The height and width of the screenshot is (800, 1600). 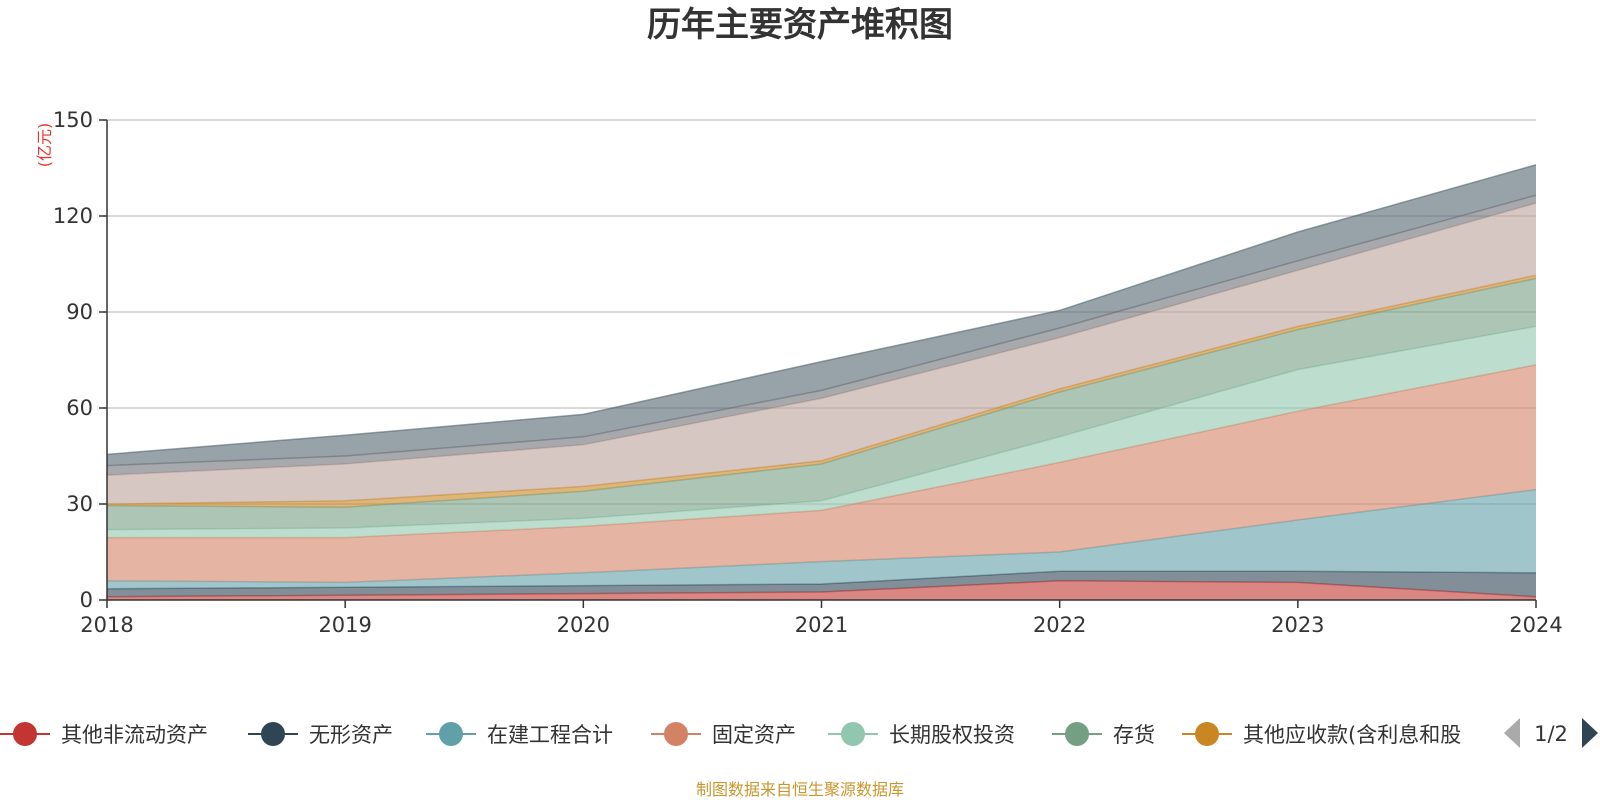 I want to click on legend-page-indicator: 1/2, so click(x=1551, y=734).